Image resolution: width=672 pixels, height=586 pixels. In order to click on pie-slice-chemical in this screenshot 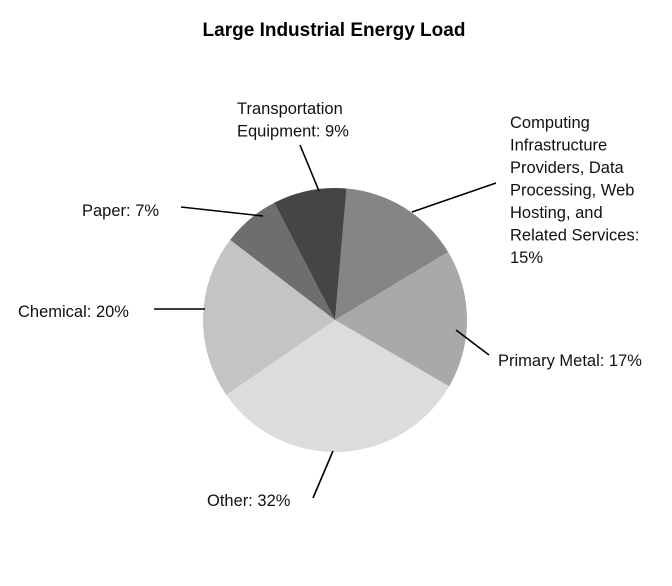, I will do `click(269, 317)`.